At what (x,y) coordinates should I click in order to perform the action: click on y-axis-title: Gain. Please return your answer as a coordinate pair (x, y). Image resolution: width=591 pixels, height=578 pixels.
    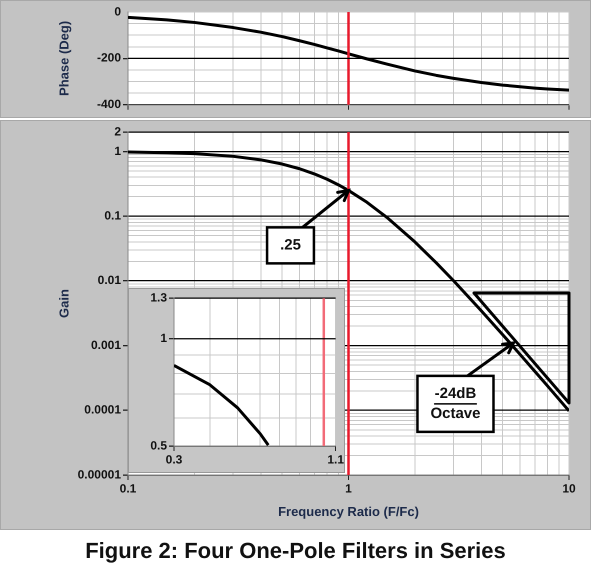
    Looking at the image, I should click on (64, 303).